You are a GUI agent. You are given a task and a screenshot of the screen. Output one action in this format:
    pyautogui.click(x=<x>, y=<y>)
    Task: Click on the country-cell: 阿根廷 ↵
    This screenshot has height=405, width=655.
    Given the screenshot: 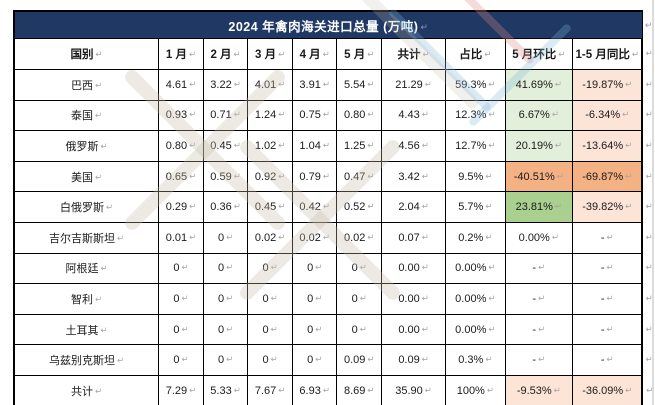 What is the action you would take?
    pyautogui.click(x=86, y=268)
    